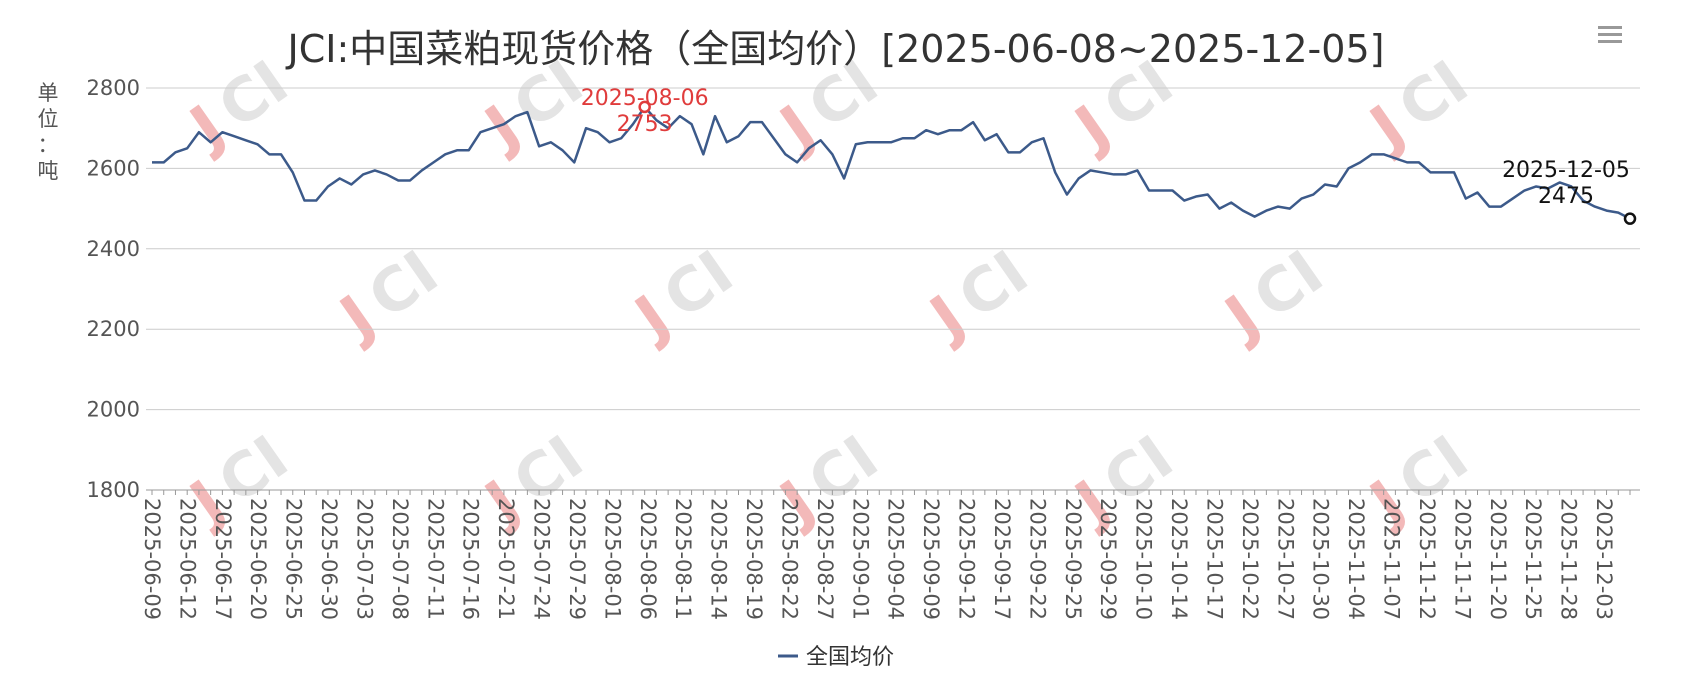  I want to click on legend-label: 全国均价, so click(850, 657).